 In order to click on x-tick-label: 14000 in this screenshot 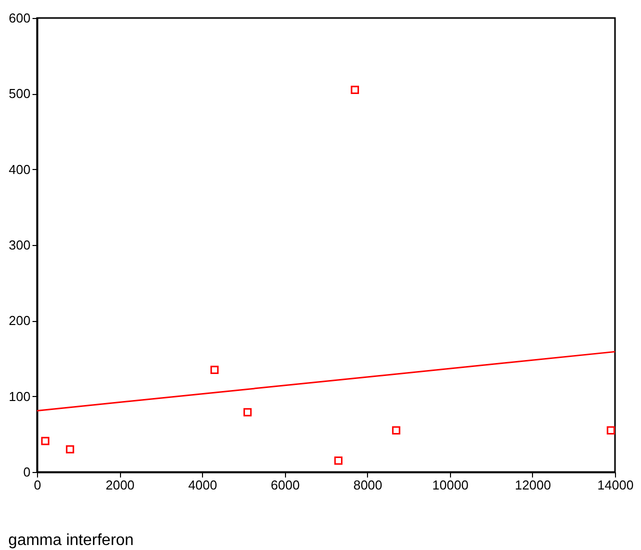, I will do `click(615, 485)`.